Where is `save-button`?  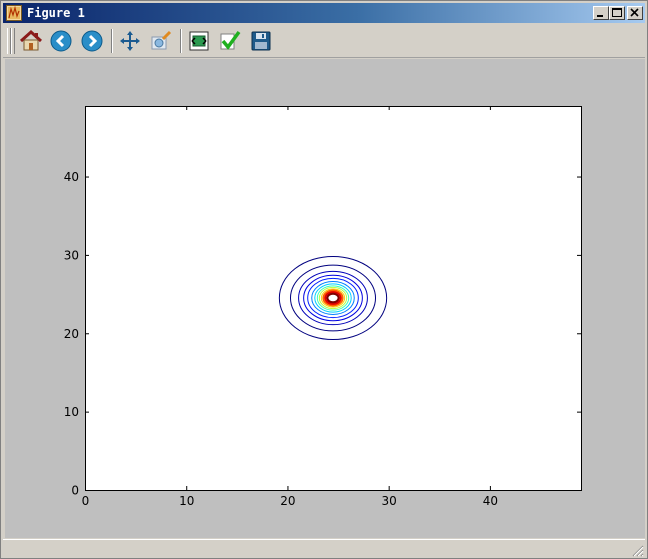 save-button is located at coordinates (261, 41).